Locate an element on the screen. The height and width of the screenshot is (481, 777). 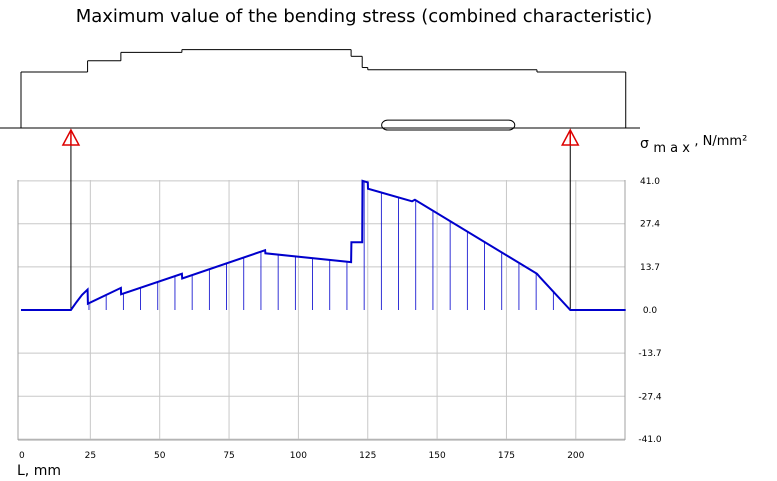
y-tick-label: 0.0 is located at coordinates (650, 311).